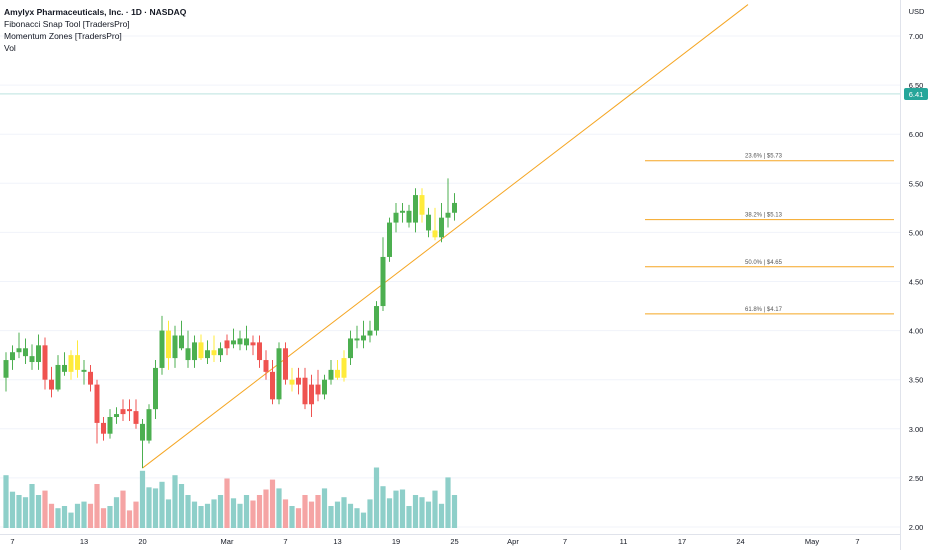 This screenshot has width=932, height=550. I want to click on x-tick-label: 7, so click(12, 541).